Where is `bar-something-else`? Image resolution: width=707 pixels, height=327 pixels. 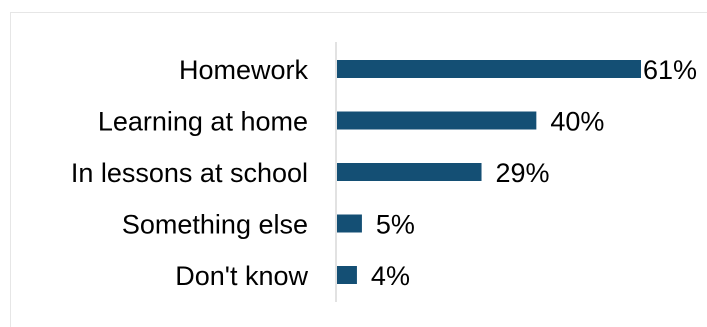 bar-something-else is located at coordinates (349, 223).